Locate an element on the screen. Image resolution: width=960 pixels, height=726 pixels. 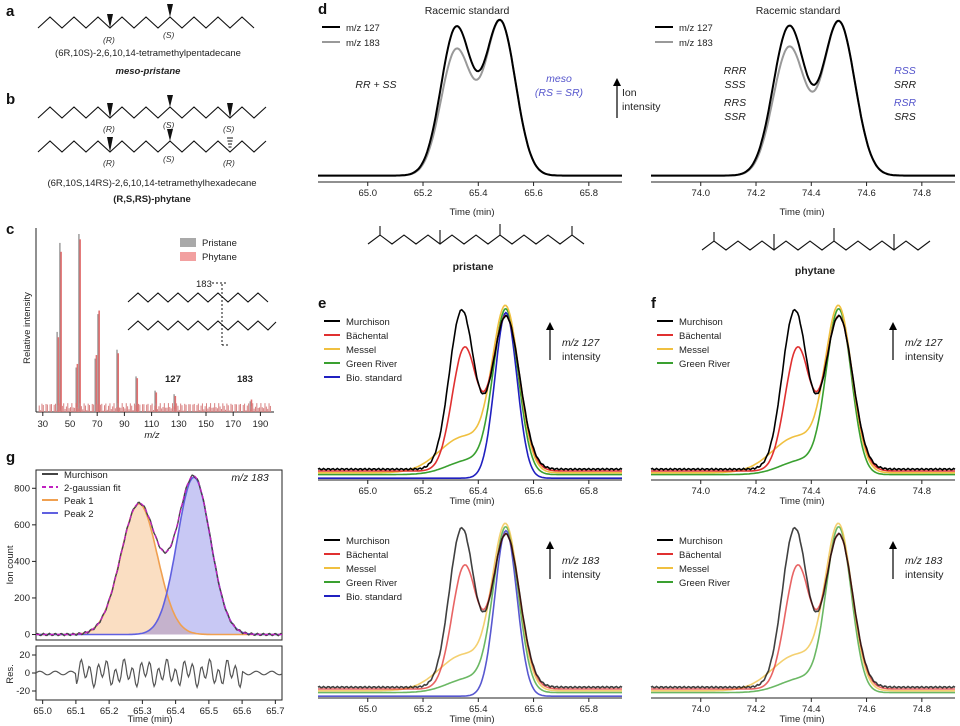
g-reslabel: Res. is located at coordinates (10, 674).